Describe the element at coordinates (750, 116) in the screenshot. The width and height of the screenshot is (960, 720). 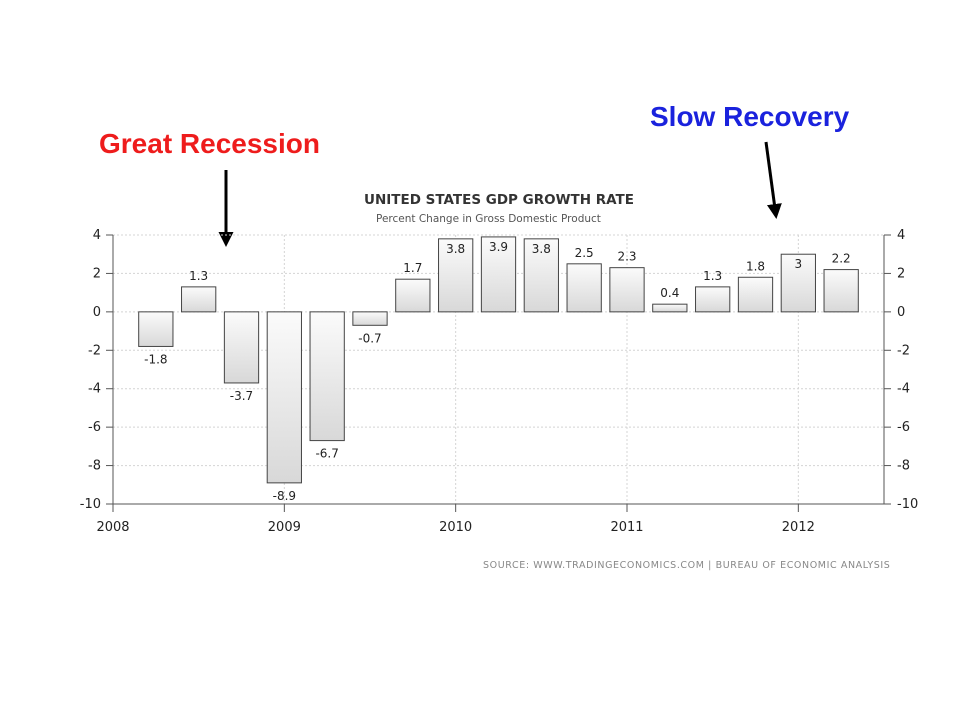
I see `slow-recovery-annotation: Slow Recovery` at that location.